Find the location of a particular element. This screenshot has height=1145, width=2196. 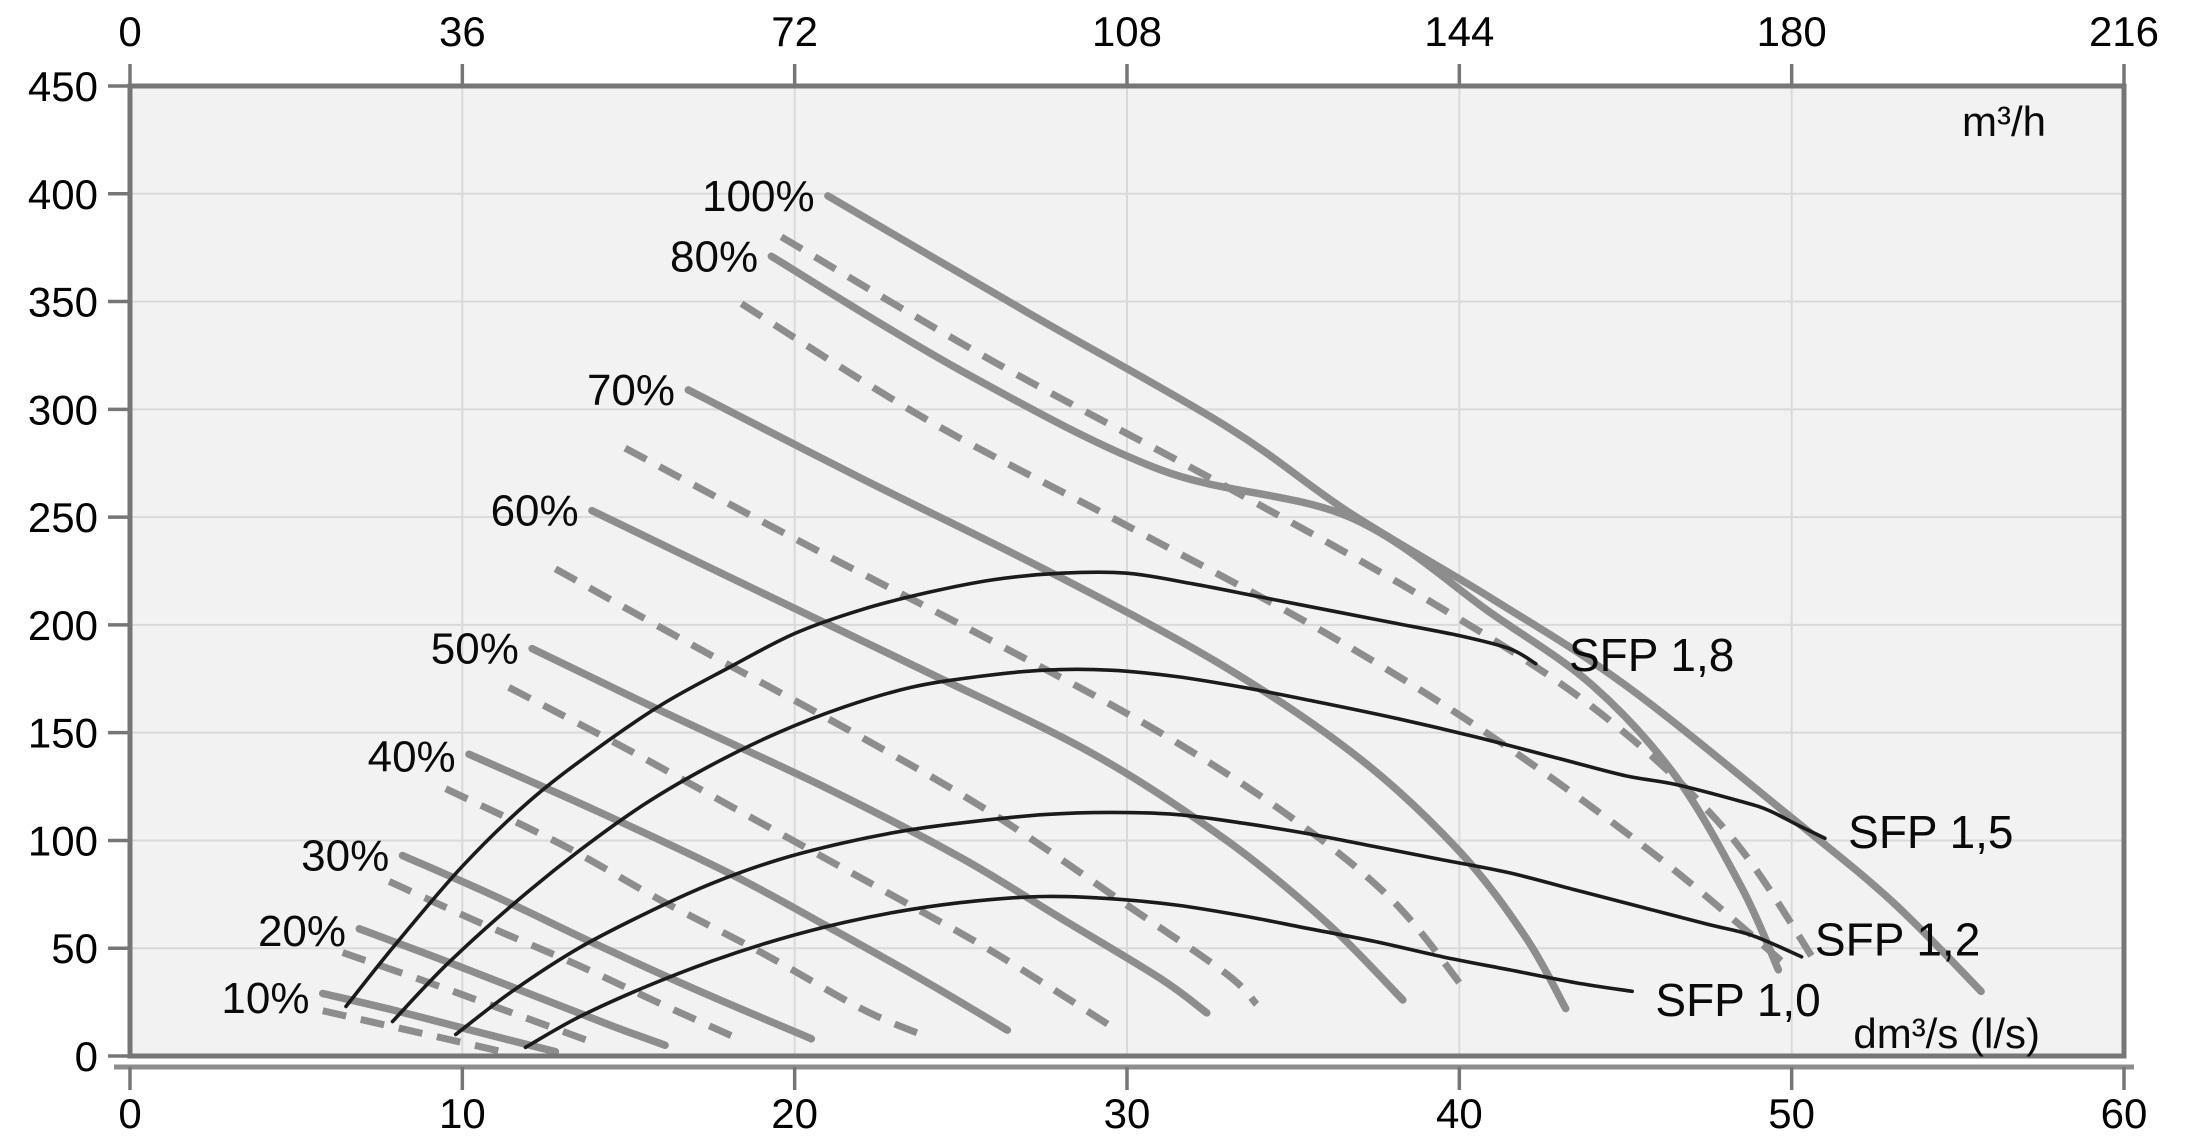

bottom-tick-label-40: 40 is located at coordinates (1459, 1113).